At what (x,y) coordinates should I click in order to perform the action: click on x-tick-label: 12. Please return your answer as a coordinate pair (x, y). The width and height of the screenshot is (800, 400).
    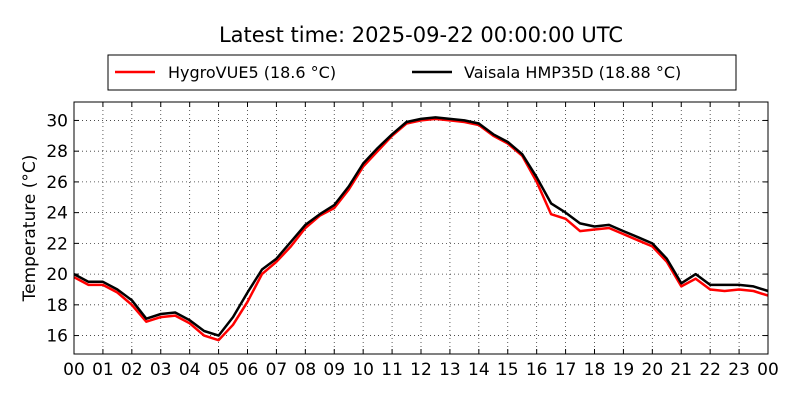
    Looking at the image, I should click on (421, 370).